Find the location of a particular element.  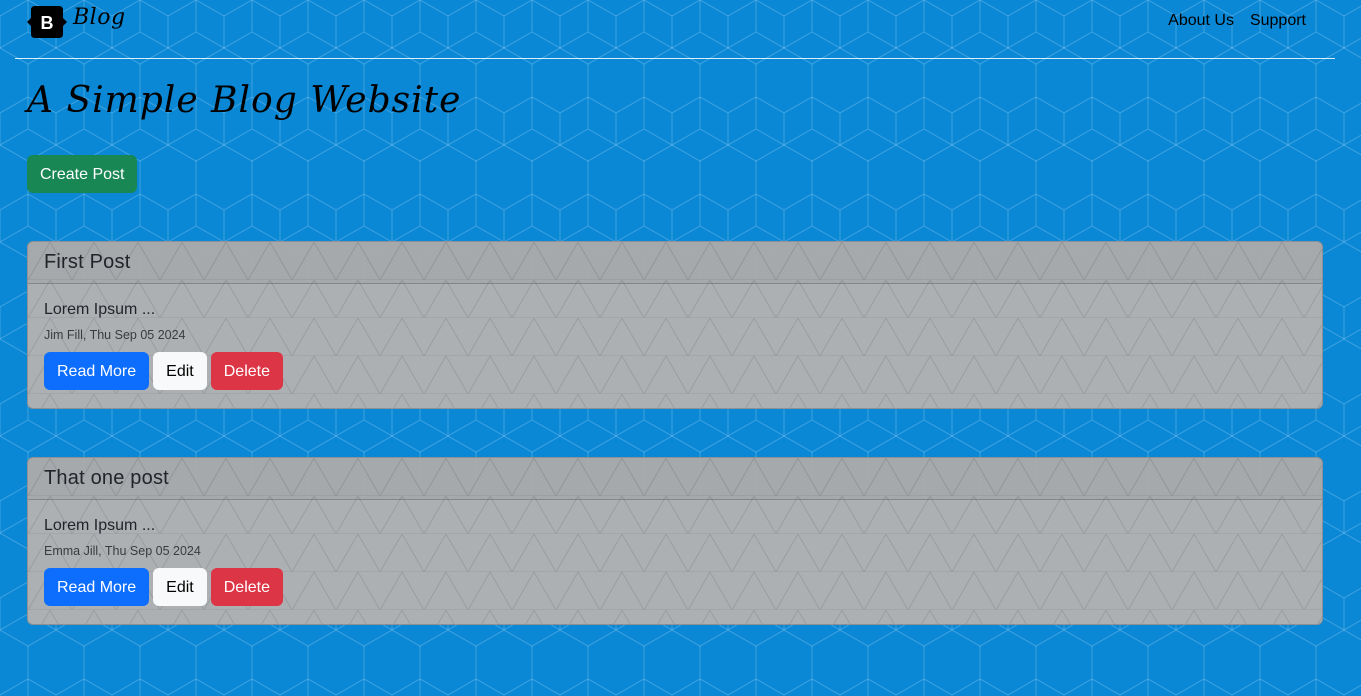

card-header: First Post is located at coordinates (675, 263).